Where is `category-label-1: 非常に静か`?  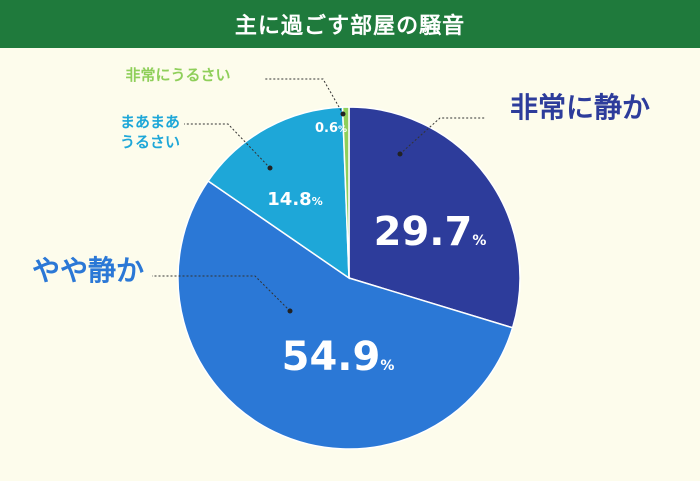
category-label-1: 非常に静か is located at coordinates (580, 107).